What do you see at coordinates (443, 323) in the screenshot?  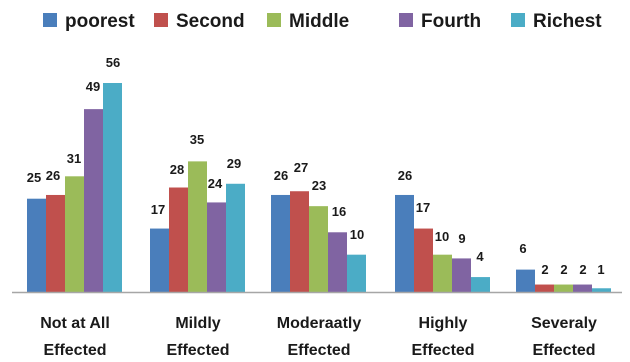 I see `category-label-3-0: Highly` at bounding box center [443, 323].